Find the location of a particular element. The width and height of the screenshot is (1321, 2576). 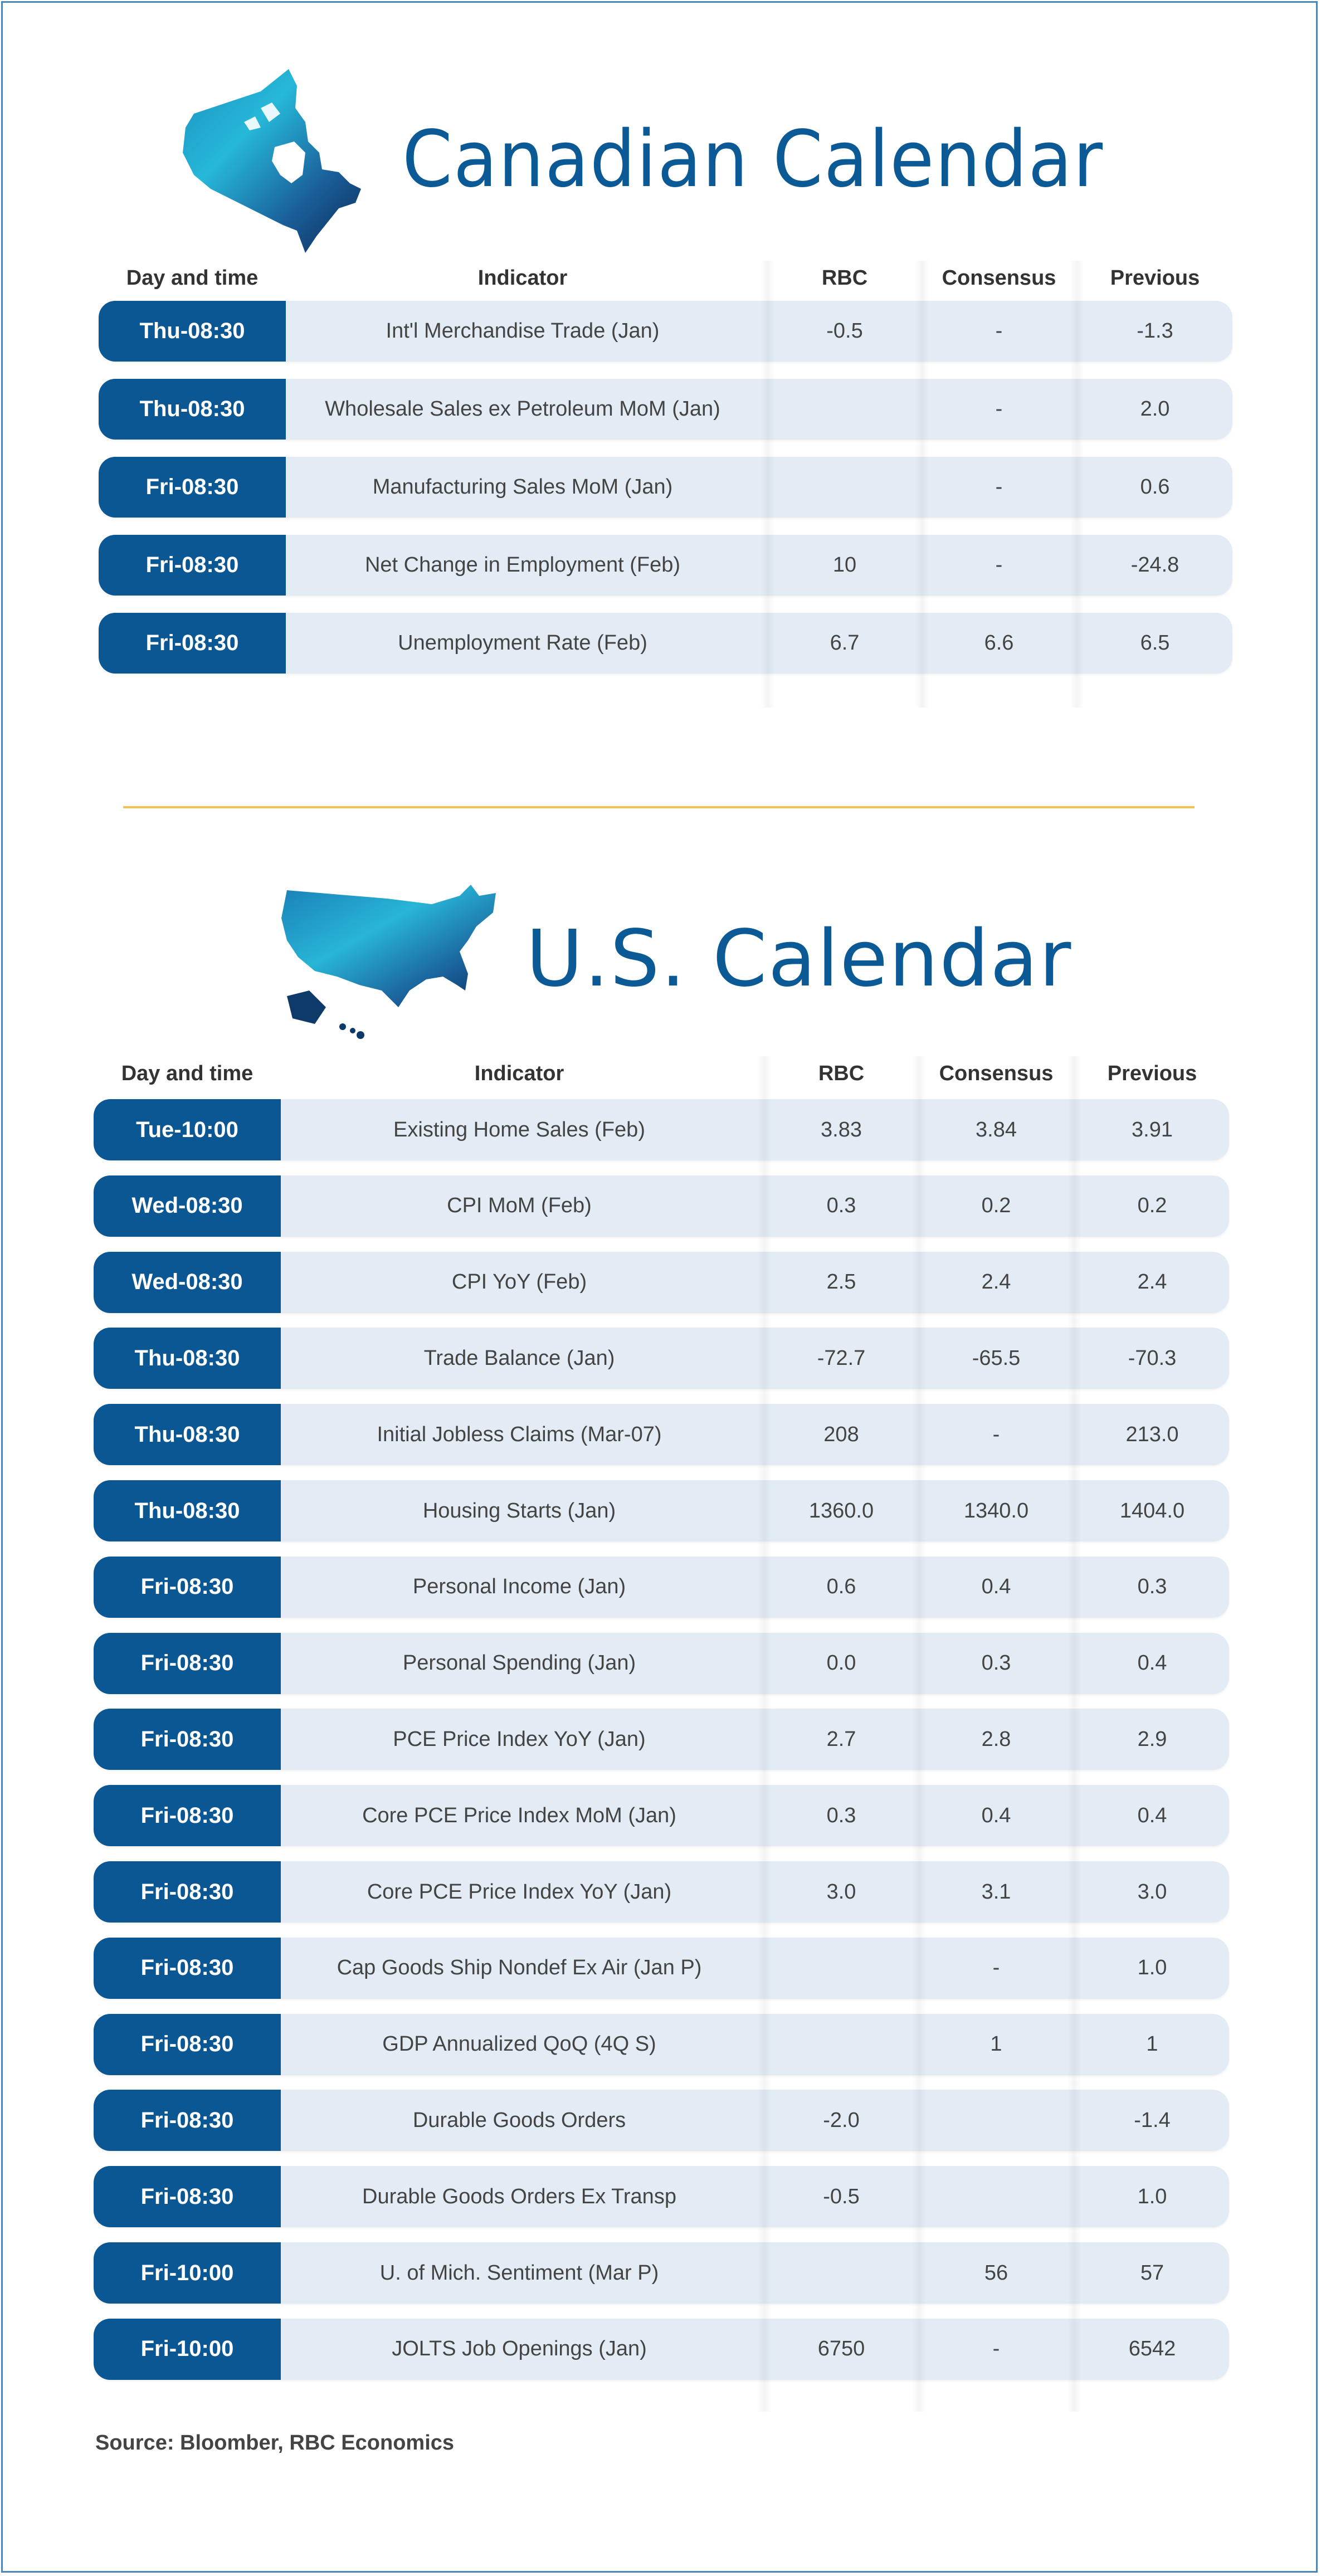

indicator-cell: Durable Goods Orders Ex Transp is located at coordinates (519, 2196).